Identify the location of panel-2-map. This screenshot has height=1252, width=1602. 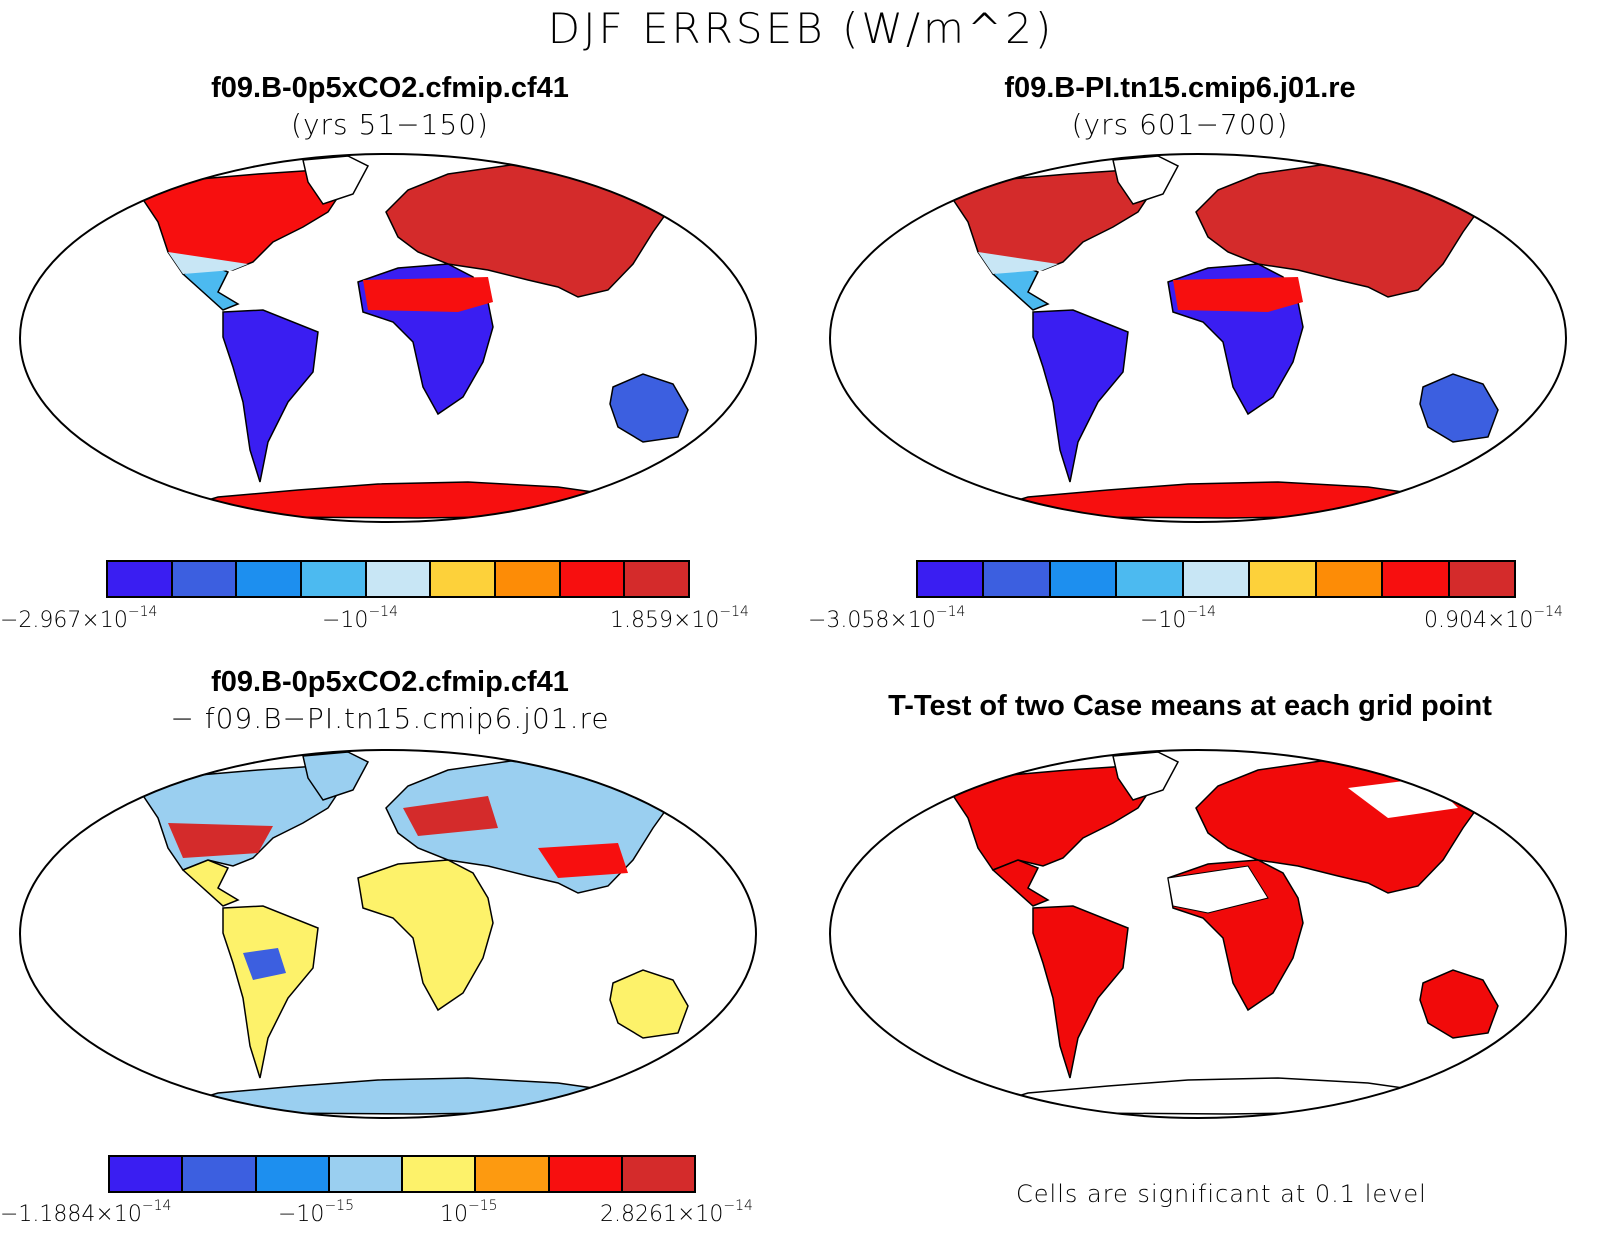
(1198, 338).